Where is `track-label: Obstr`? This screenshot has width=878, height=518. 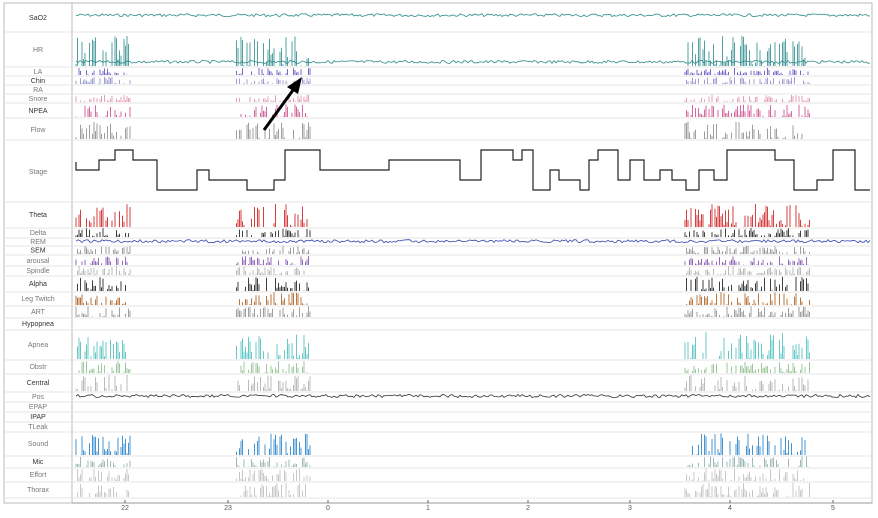
track-label: Obstr is located at coordinates (38, 367).